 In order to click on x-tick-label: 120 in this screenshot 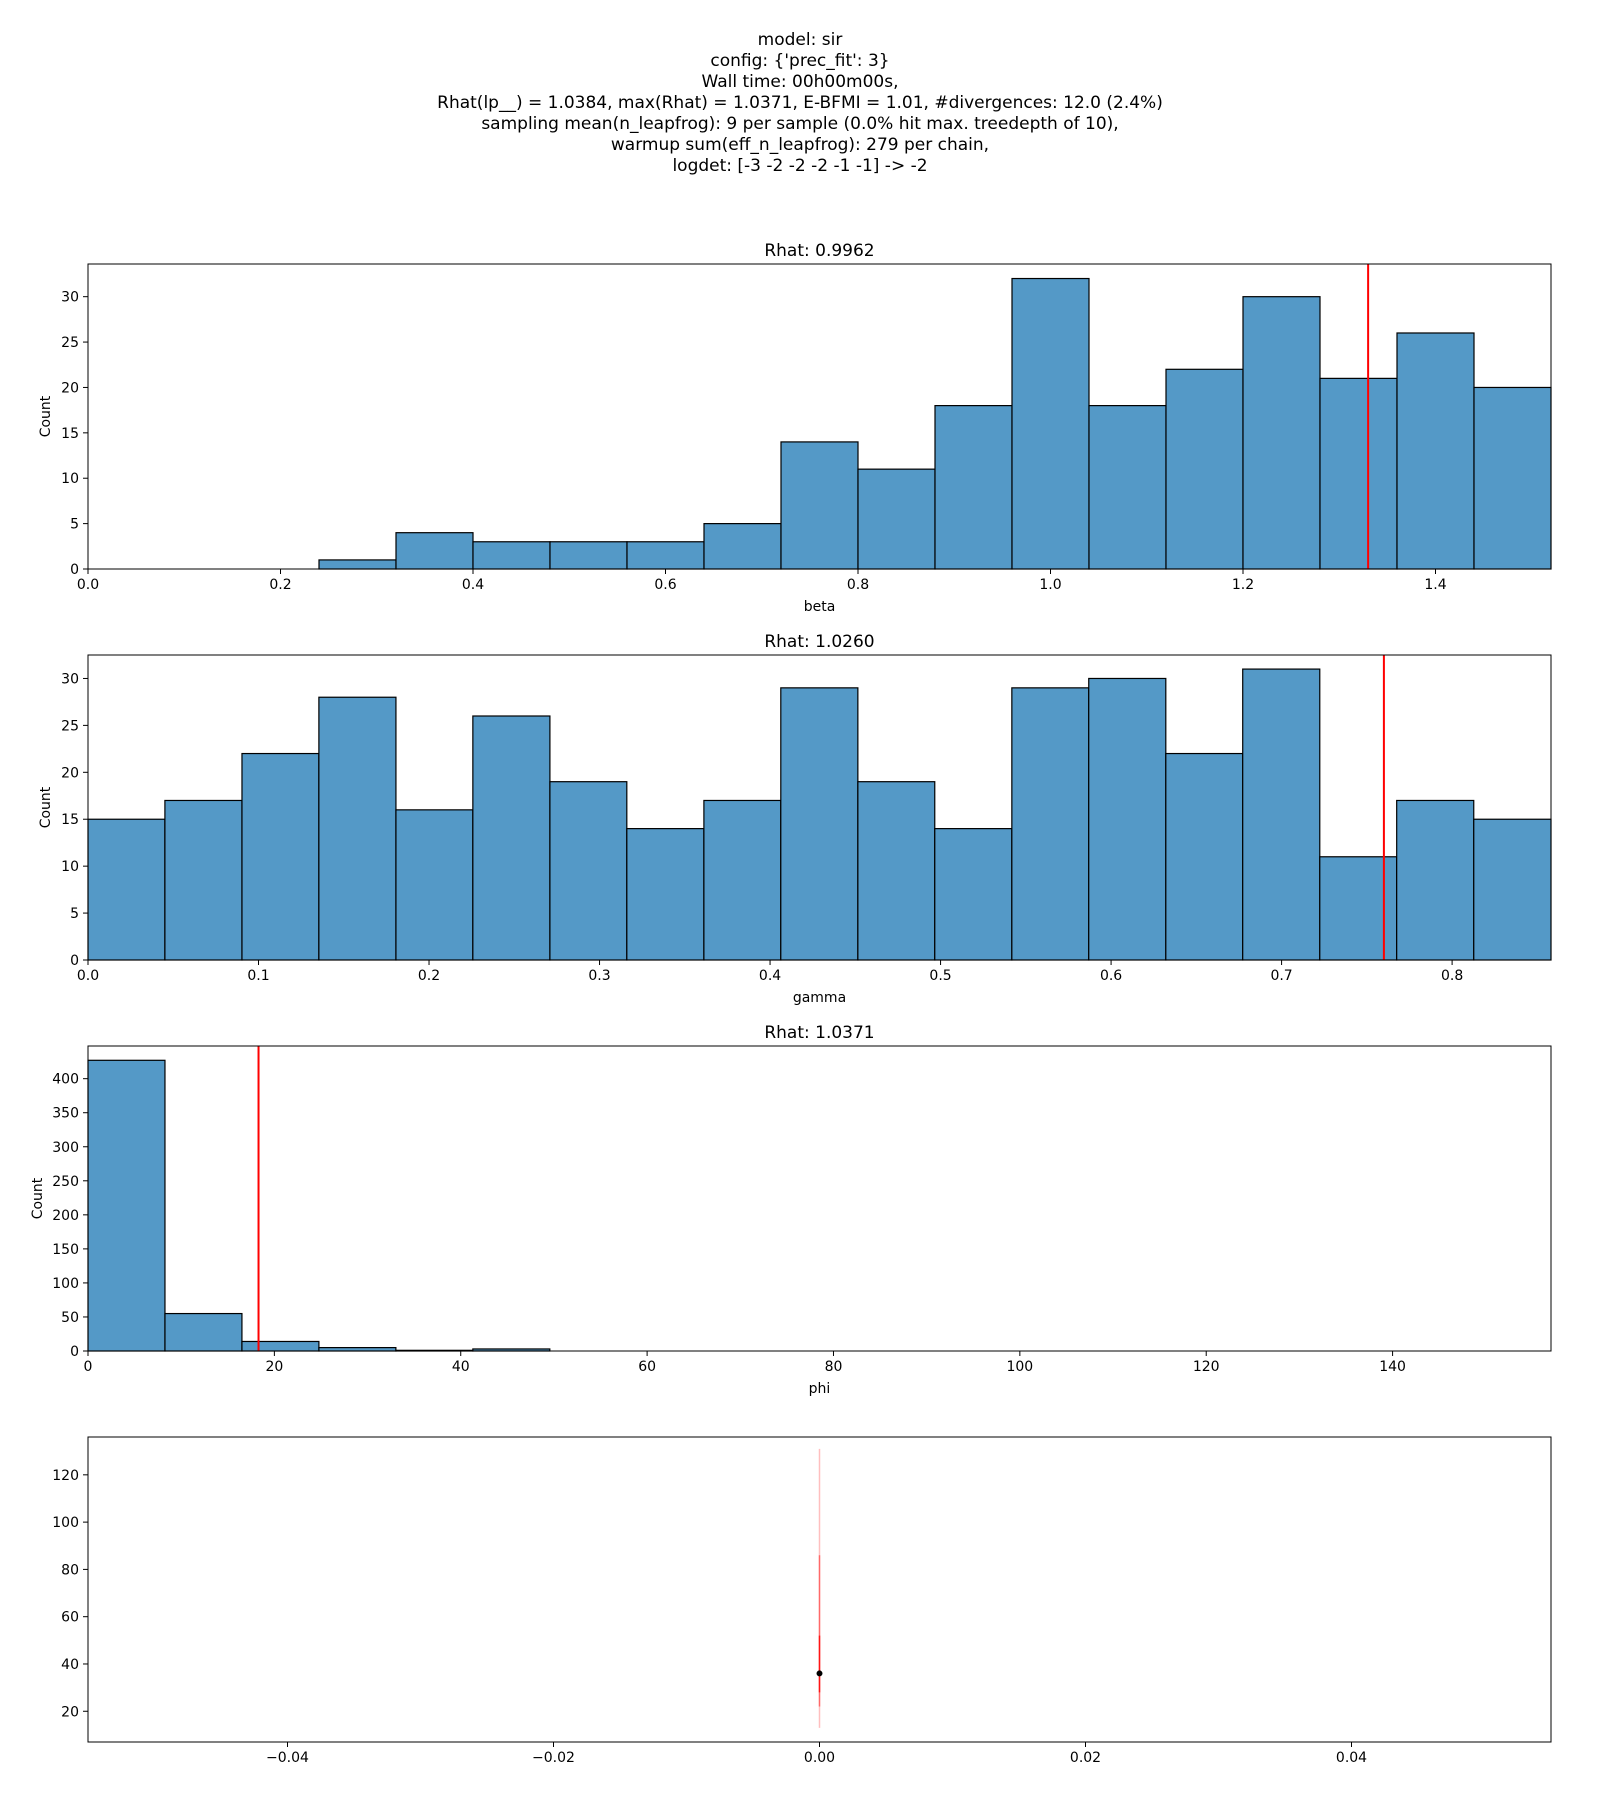, I will do `click(1206, 1367)`.